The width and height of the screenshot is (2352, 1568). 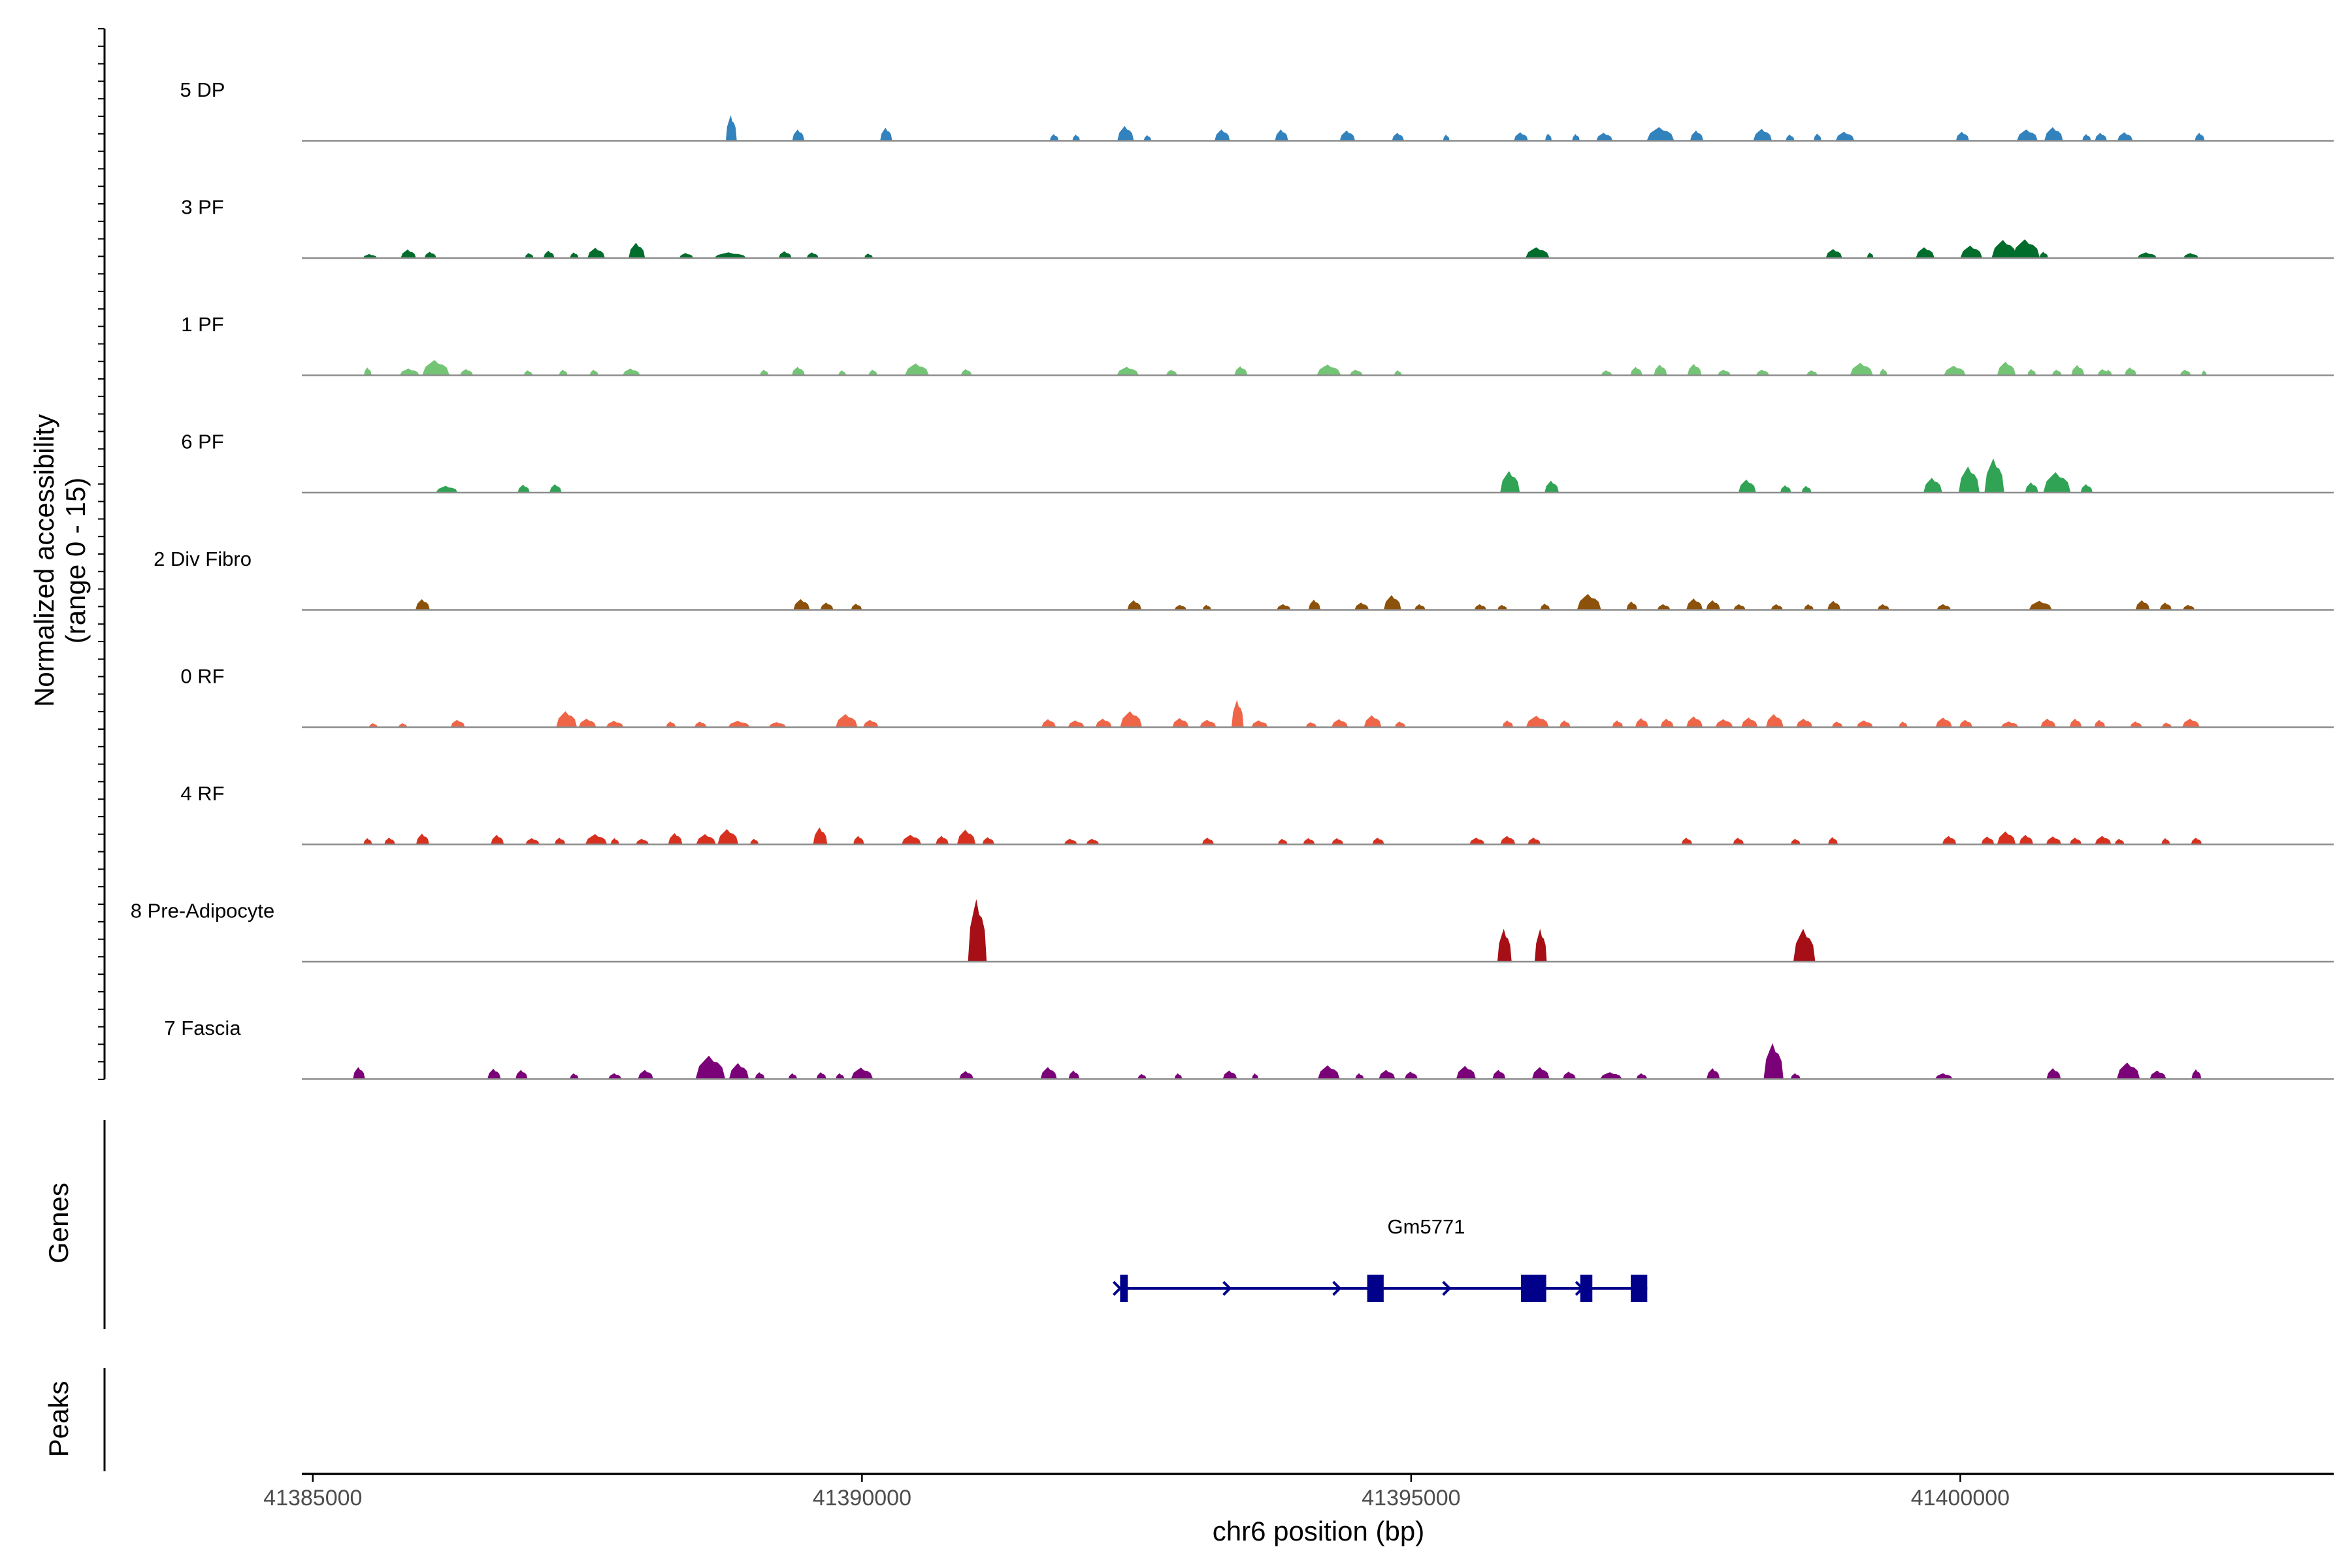 I want to click on track-label-5: 0 RF, so click(x=202, y=676).